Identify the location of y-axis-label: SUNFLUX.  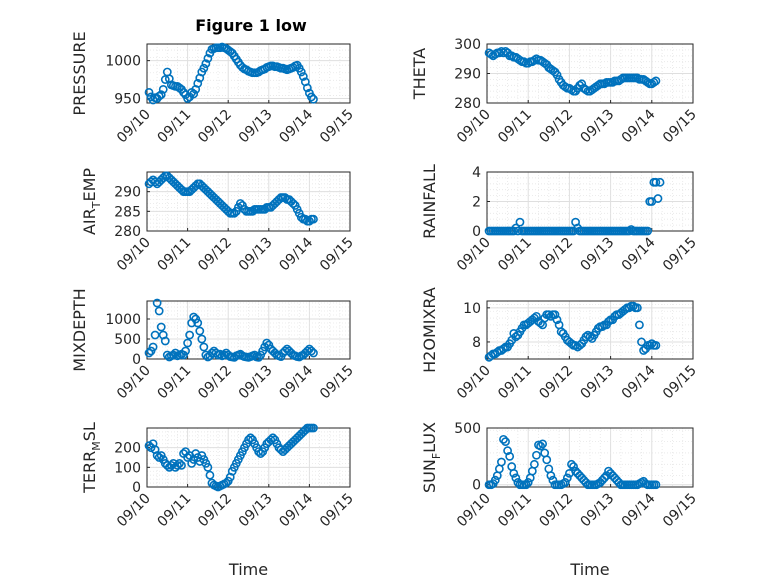
(431, 457).